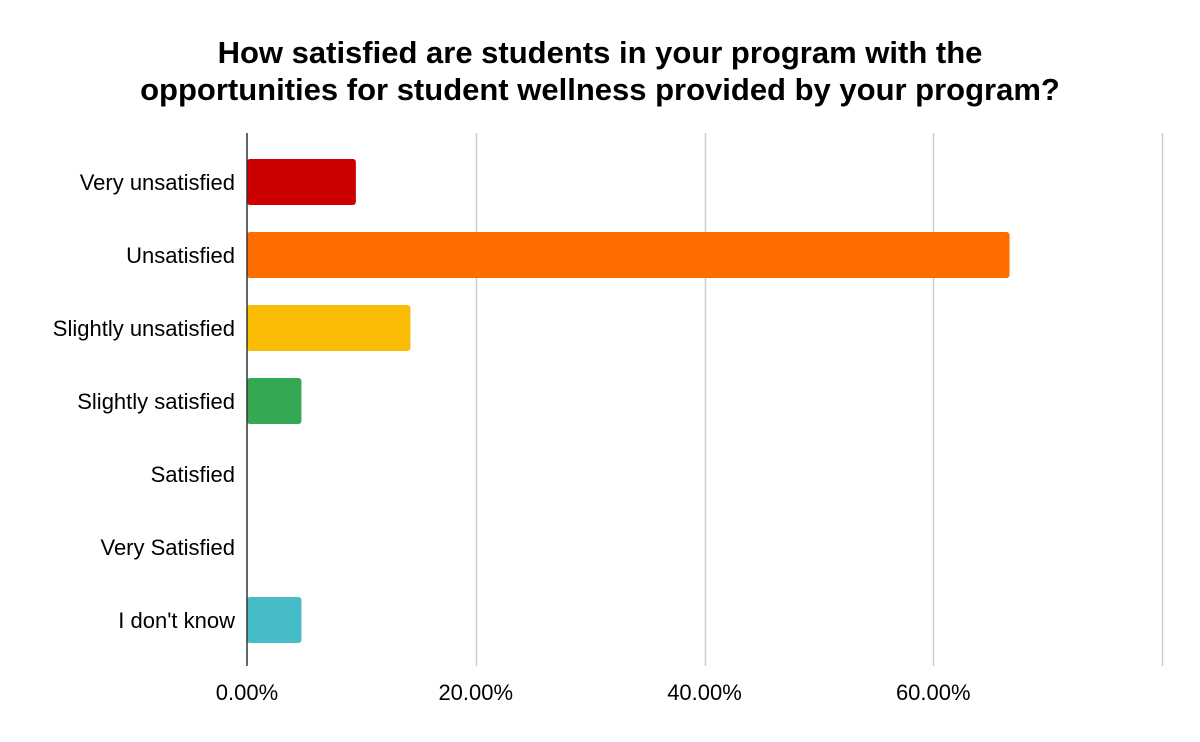 The image size is (1200, 742). What do you see at coordinates (156, 401) in the screenshot?
I see `y-tick-label: Slightly satisfied` at bounding box center [156, 401].